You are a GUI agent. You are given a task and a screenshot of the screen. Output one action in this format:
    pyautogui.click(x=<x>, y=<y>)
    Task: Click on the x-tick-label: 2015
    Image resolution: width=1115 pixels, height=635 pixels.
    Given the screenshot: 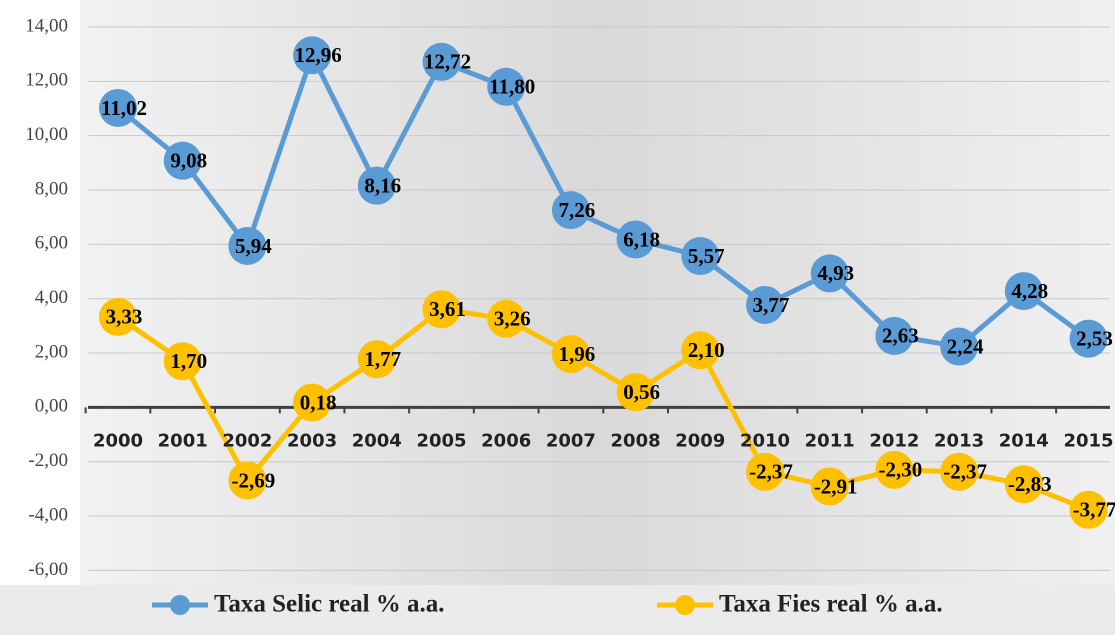 What is the action you would take?
    pyautogui.click(x=1088, y=440)
    